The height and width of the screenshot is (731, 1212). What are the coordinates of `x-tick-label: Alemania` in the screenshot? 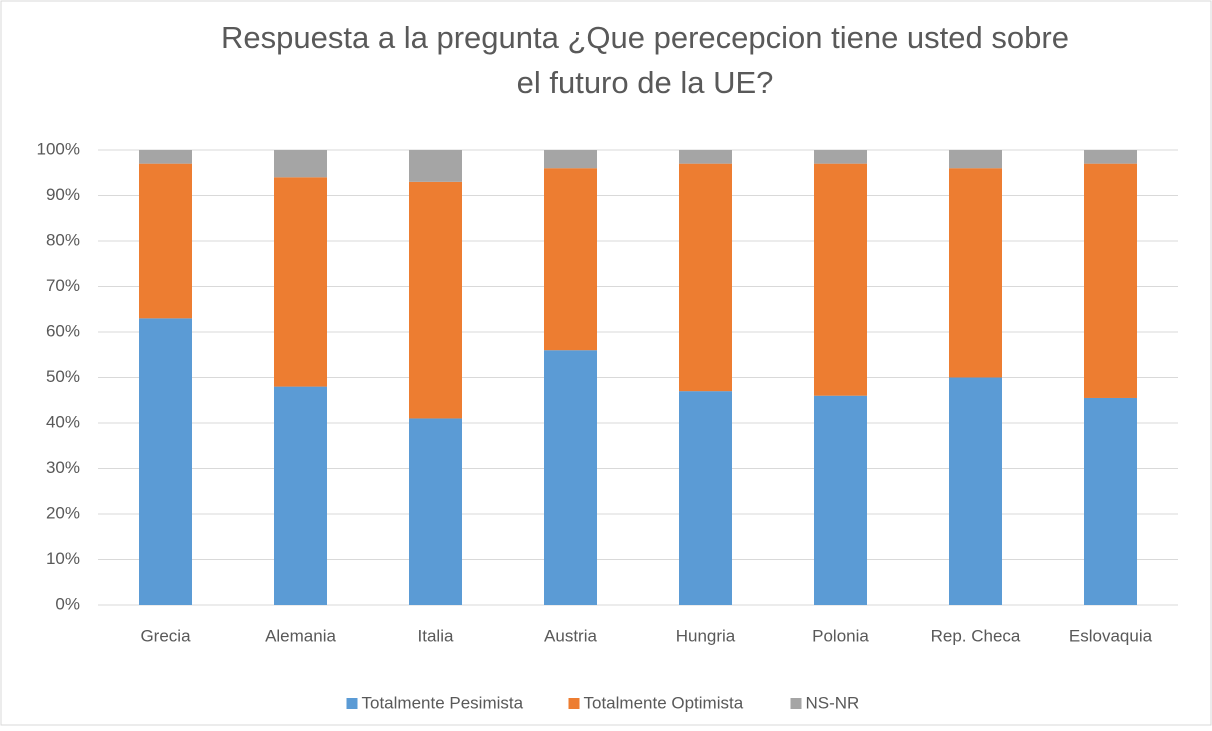 It's located at (300, 635).